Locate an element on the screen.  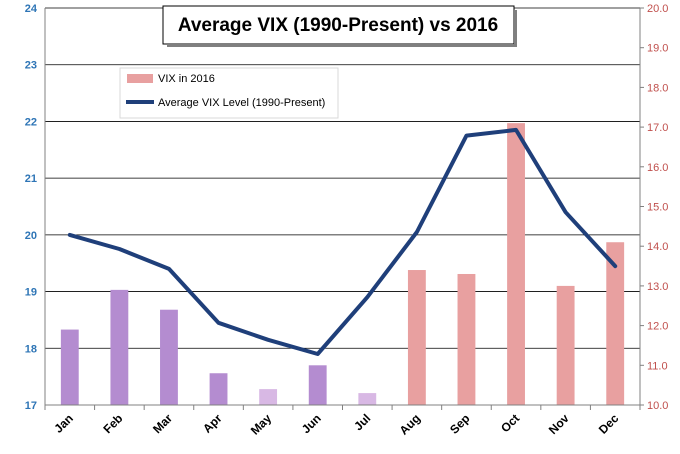
chart-title: Average VIX (1990-Present) vs 2016 is located at coordinates (338, 25).